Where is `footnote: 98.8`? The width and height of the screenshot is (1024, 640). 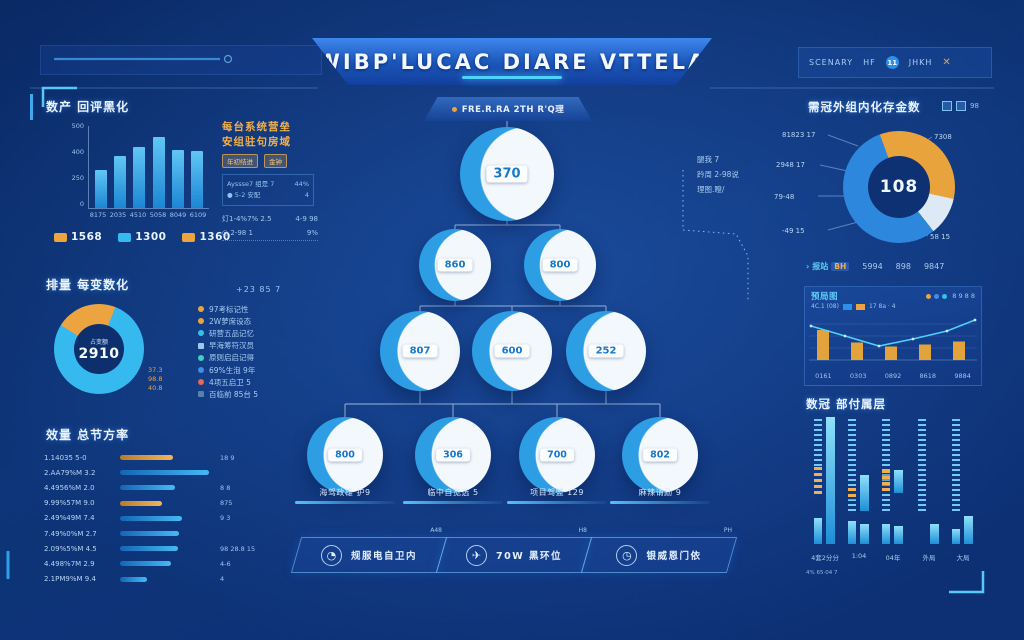 footnote: 98.8 is located at coordinates (155, 379).